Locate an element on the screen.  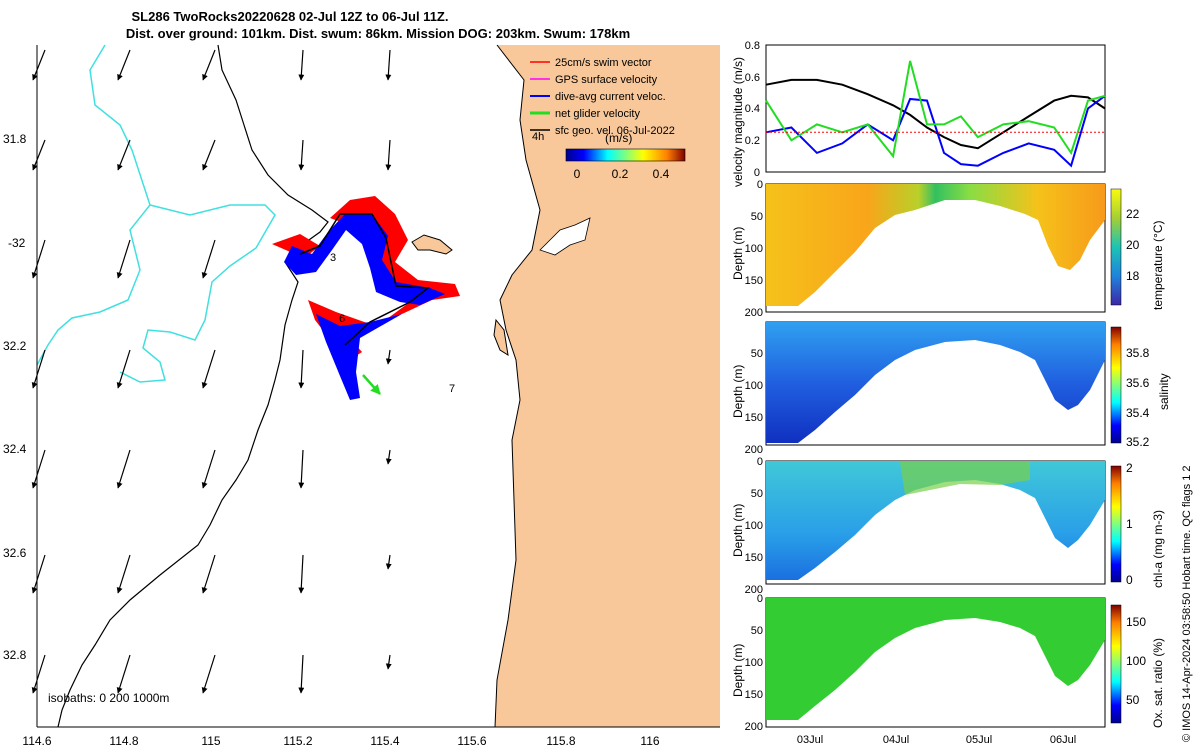
net-velocity-arrow is located at coordinates (371, 384).